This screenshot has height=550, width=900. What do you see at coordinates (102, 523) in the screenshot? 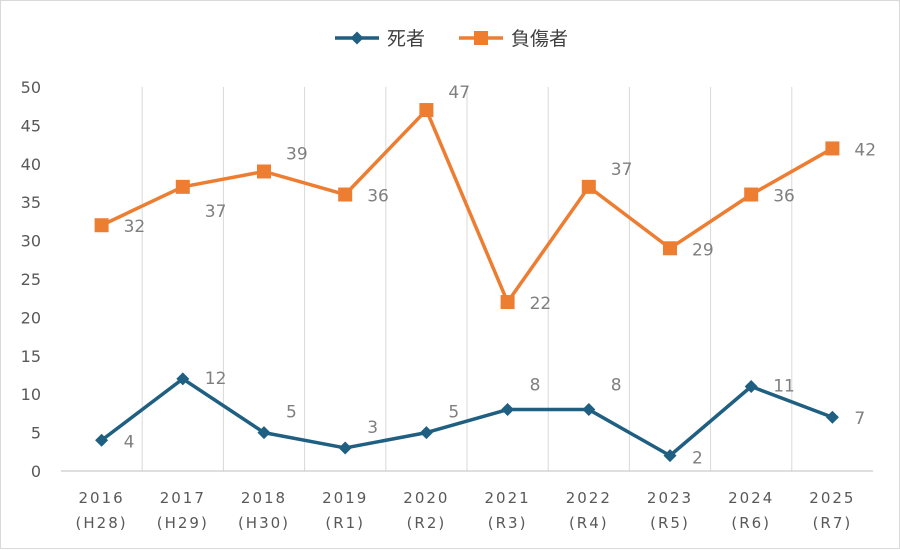
I see `x-tick-sublabel: (H28)` at bounding box center [102, 523].